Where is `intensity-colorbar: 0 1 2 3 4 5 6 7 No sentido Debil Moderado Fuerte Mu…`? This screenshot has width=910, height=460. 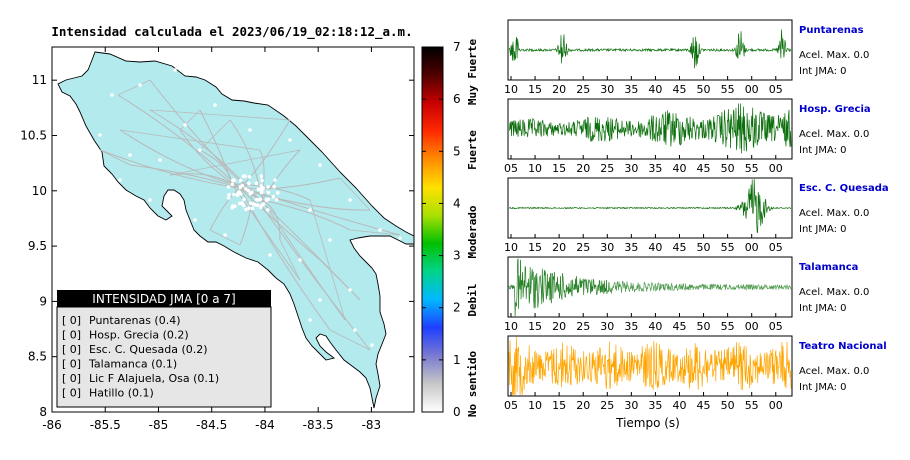
intensity-colorbar: 0 1 2 3 4 5 6 7 No sentido Debil Moderado Fuerte Mu… is located at coordinates (450, 229).